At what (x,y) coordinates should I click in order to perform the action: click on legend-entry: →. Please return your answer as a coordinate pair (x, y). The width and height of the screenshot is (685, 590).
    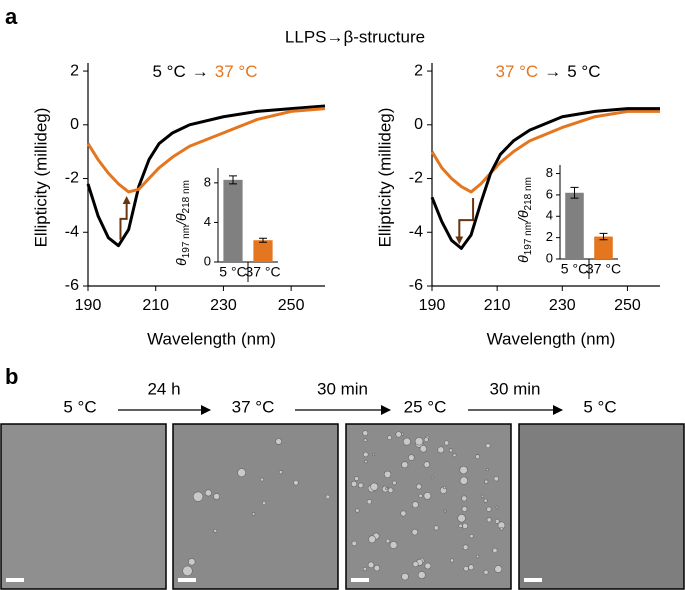
    Looking at the image, I should click on (552, 71).